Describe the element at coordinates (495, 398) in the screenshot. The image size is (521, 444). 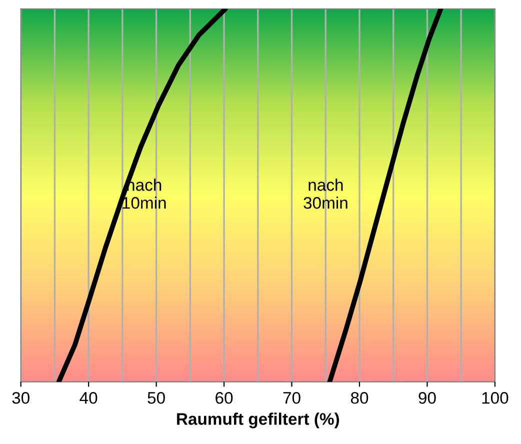
I see `x-tick-label: 100` at that location.